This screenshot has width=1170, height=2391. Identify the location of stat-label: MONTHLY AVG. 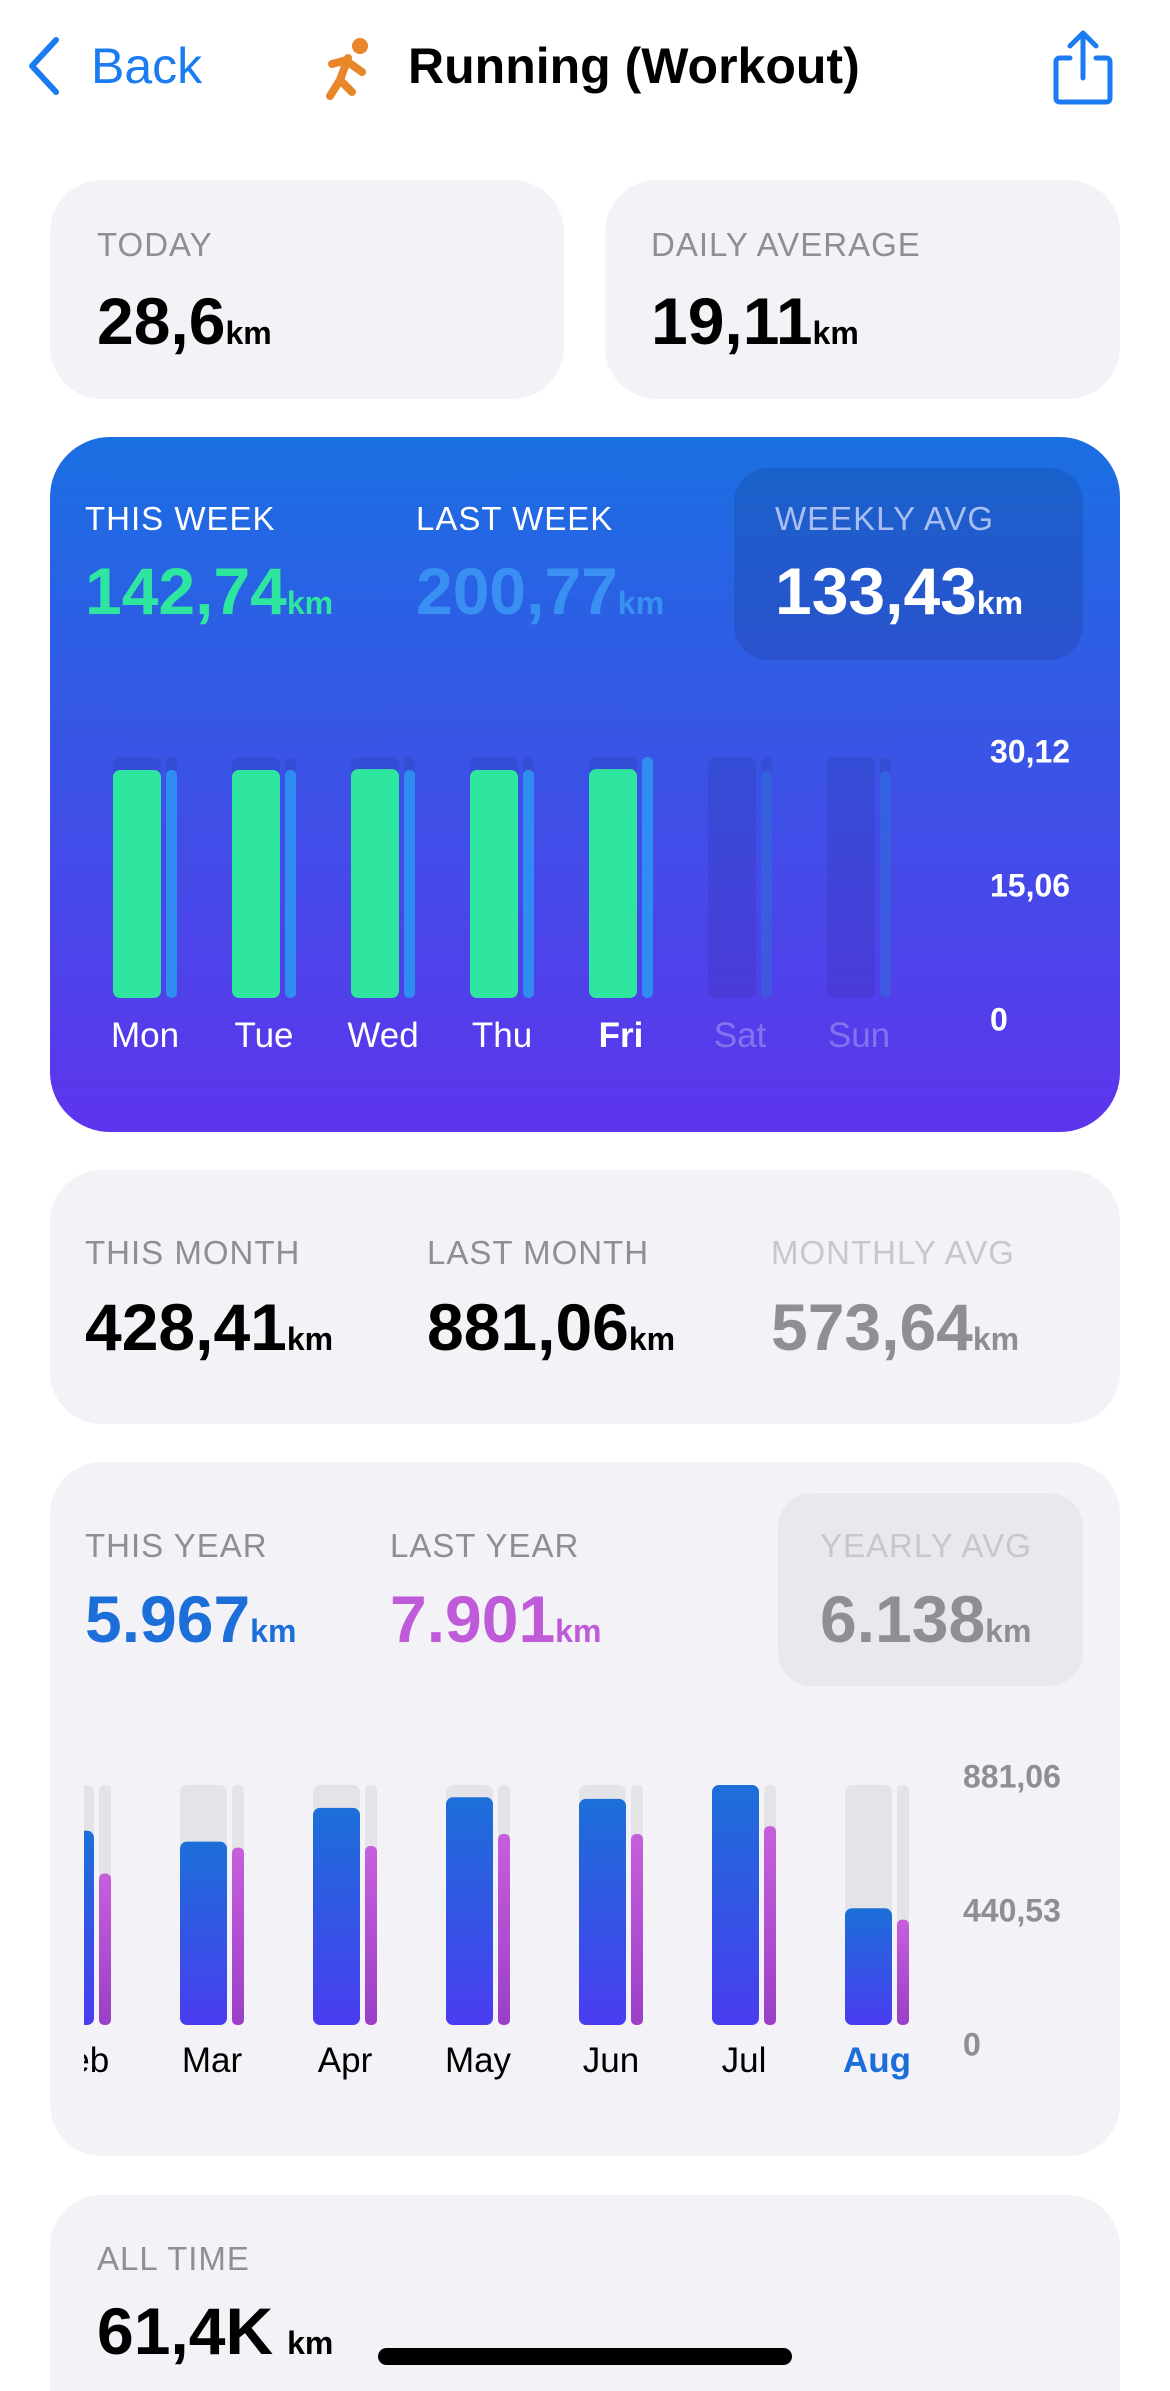
(893, 1252).